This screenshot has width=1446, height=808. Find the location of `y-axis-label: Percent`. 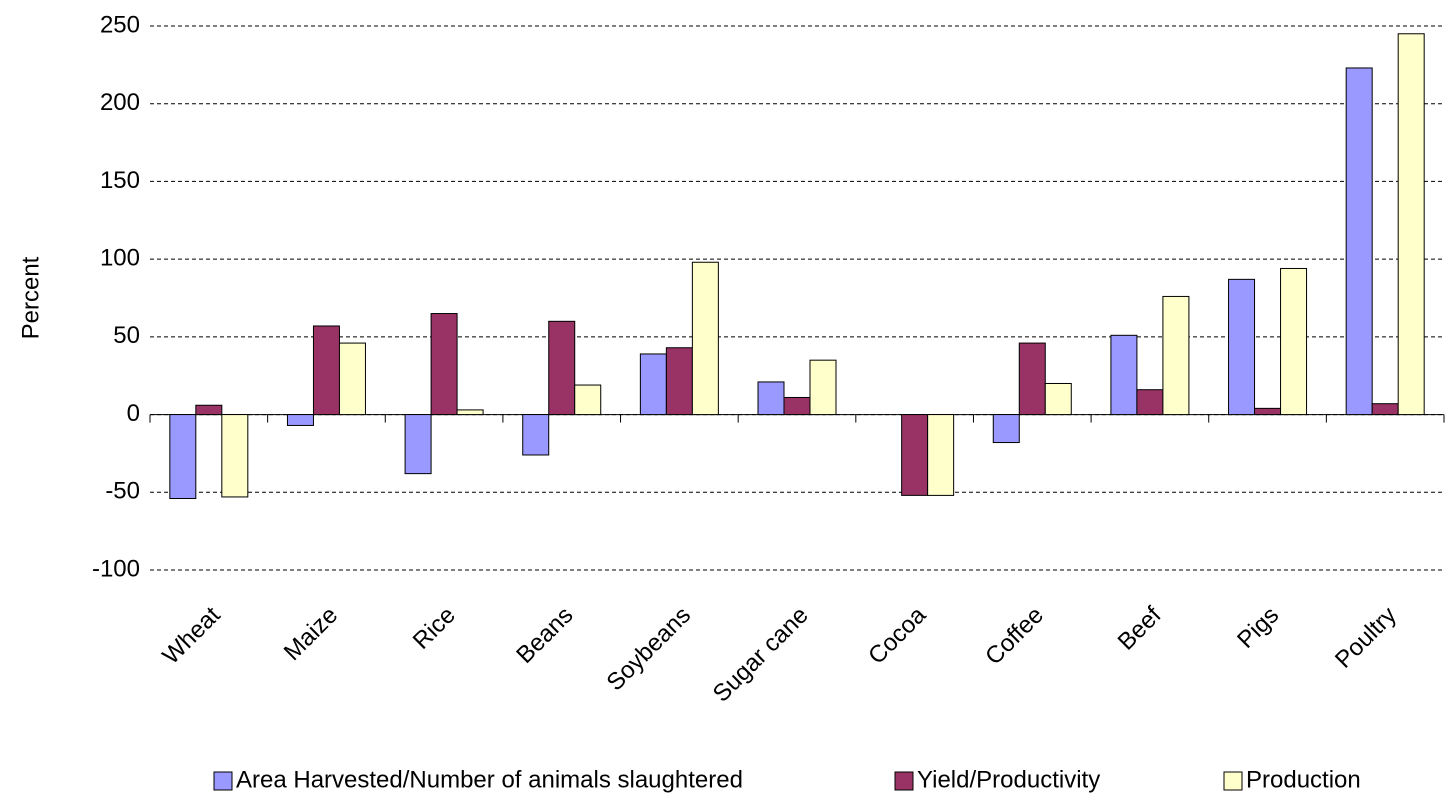

y-axis-label: Percent is located at coordinates (30, 297).